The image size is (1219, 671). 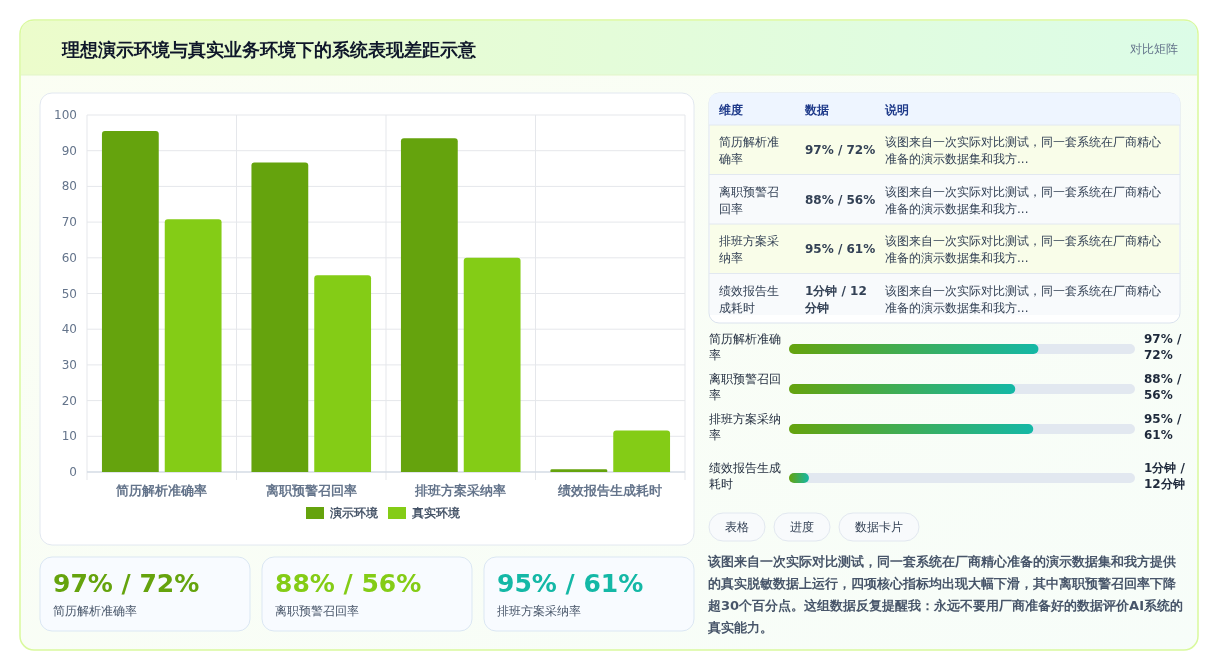 What do you see at coordinates (161, 490) in the screenshot?
I see `x-tick-label: 简历解析准确率` at bounding box center [161, 490].